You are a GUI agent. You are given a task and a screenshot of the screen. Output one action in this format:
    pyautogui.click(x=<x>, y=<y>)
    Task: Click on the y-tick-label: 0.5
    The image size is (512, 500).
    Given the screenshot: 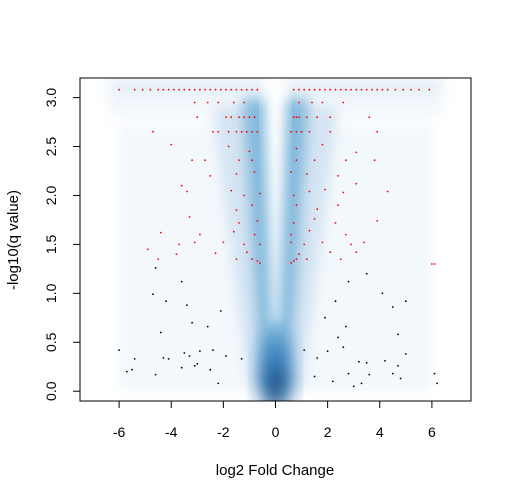 What is the action you would take?
    pyautogui.click(x=51, y=342)
    